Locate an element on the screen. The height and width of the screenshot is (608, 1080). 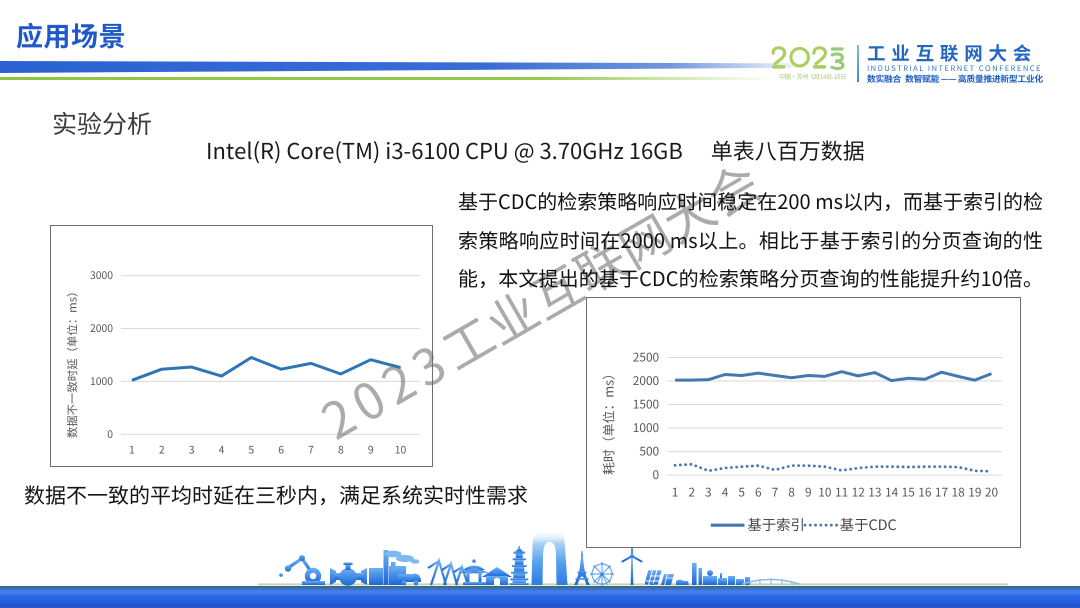
svg-text: 12 is located at coordinates (858, 491).